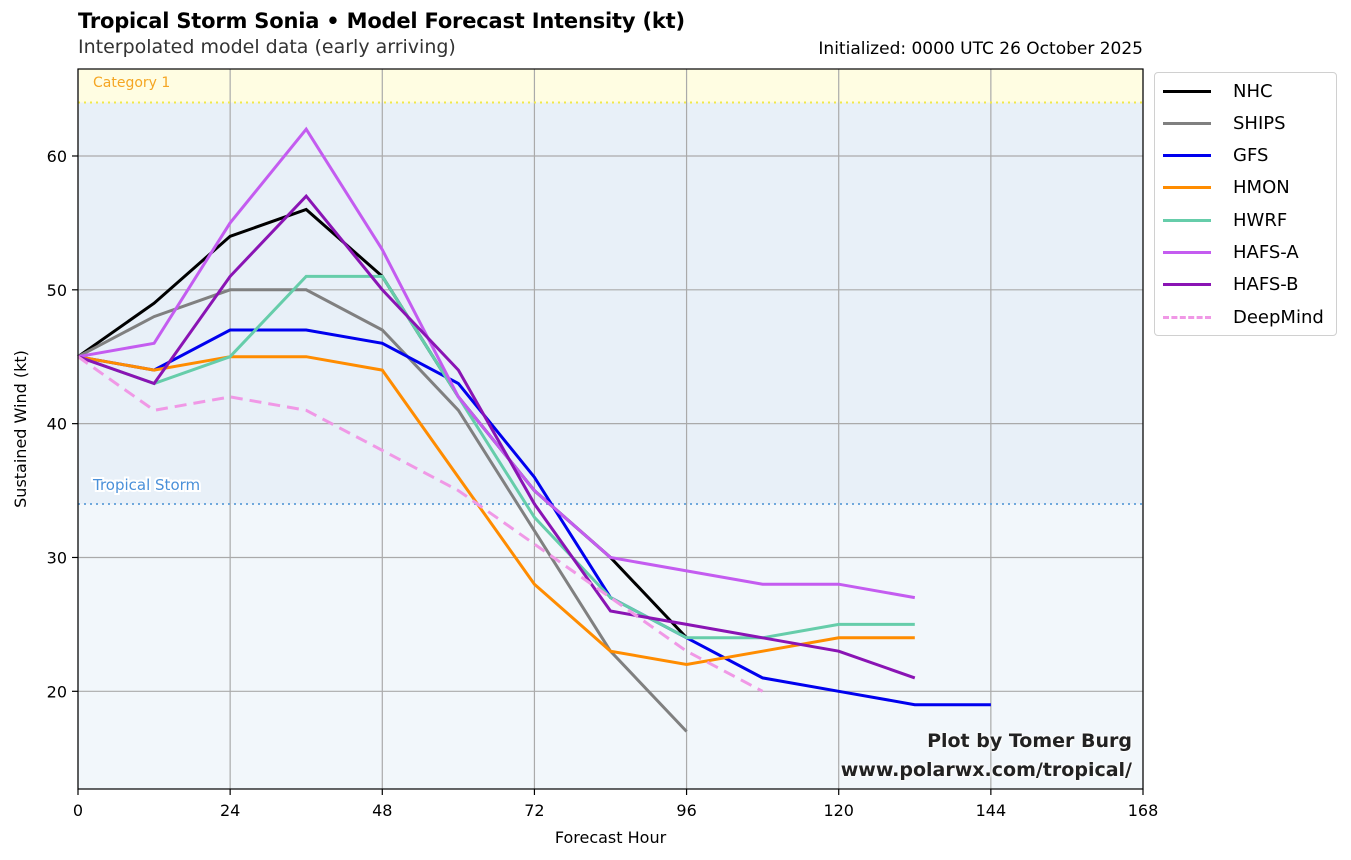 Image resolution: width=1351 pixels, height=860 pixels. I want to click on legend-label: DeepMind, so click(1278, 317).